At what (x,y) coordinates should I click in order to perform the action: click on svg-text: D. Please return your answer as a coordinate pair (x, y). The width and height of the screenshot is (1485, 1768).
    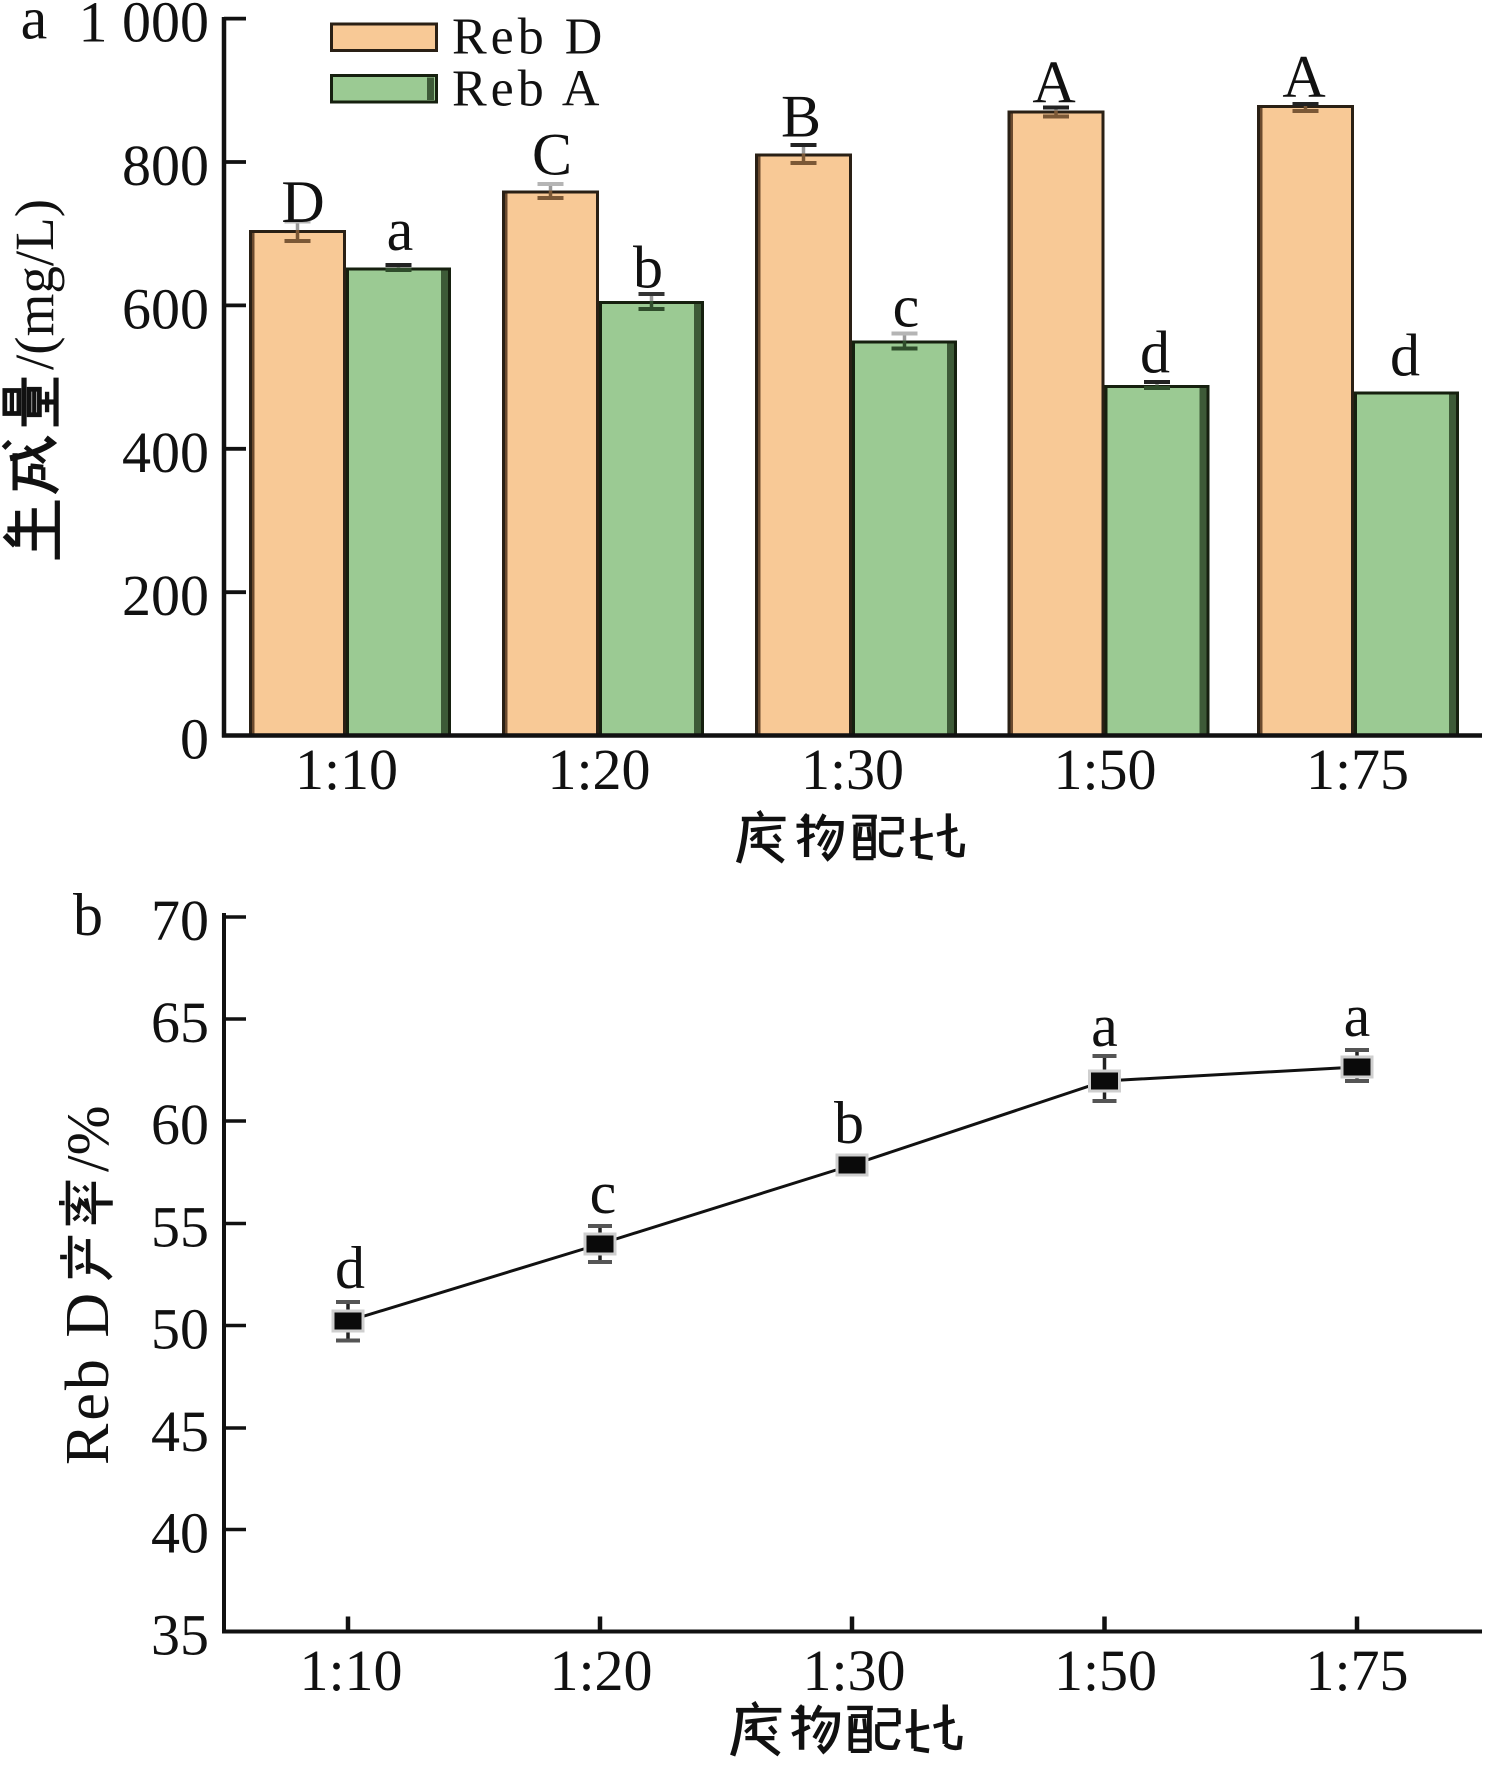
    Looking at the image, I should click on (302, 202).